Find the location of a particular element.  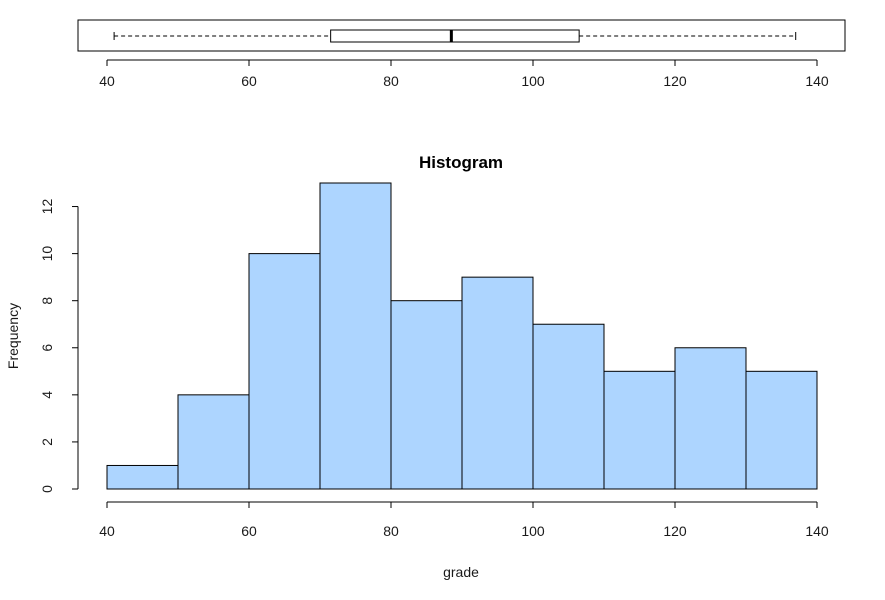

y-tick-label: 0 is located at coordinates (47, 489).